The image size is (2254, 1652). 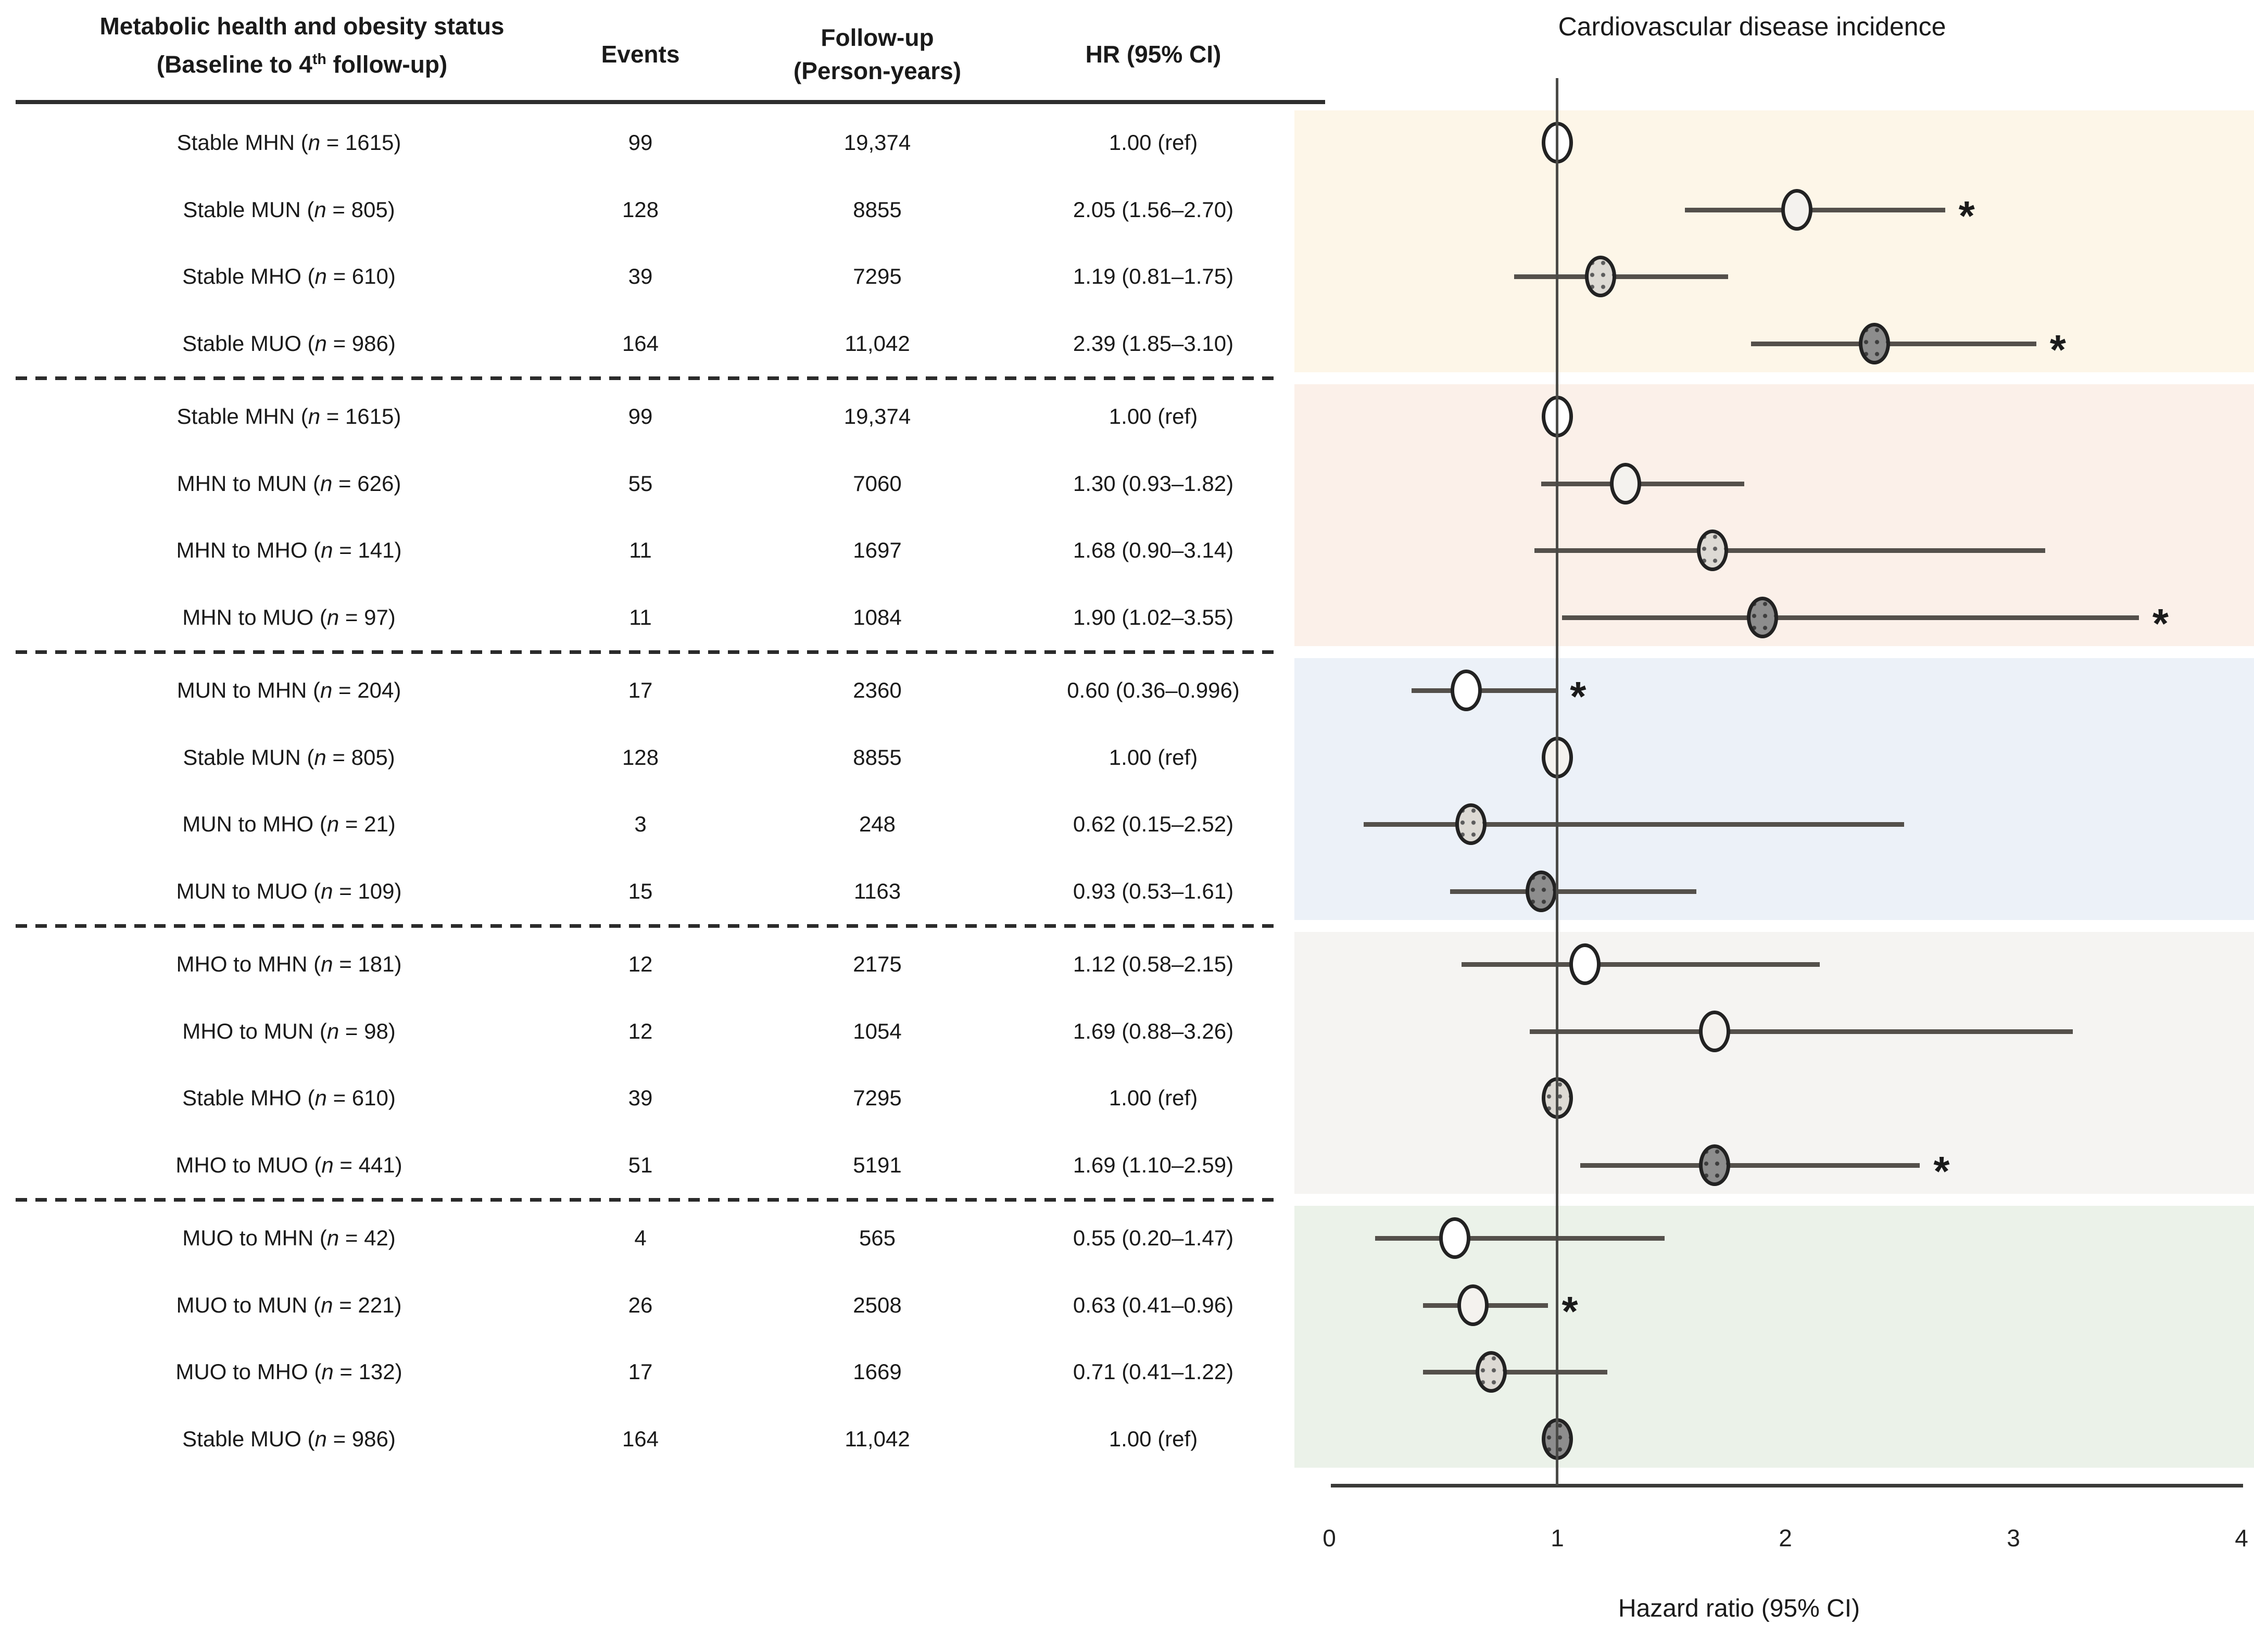 I want to click on hr-ci-value: 0.63 (0.41–0.96), so click(x=1153, y=1304).